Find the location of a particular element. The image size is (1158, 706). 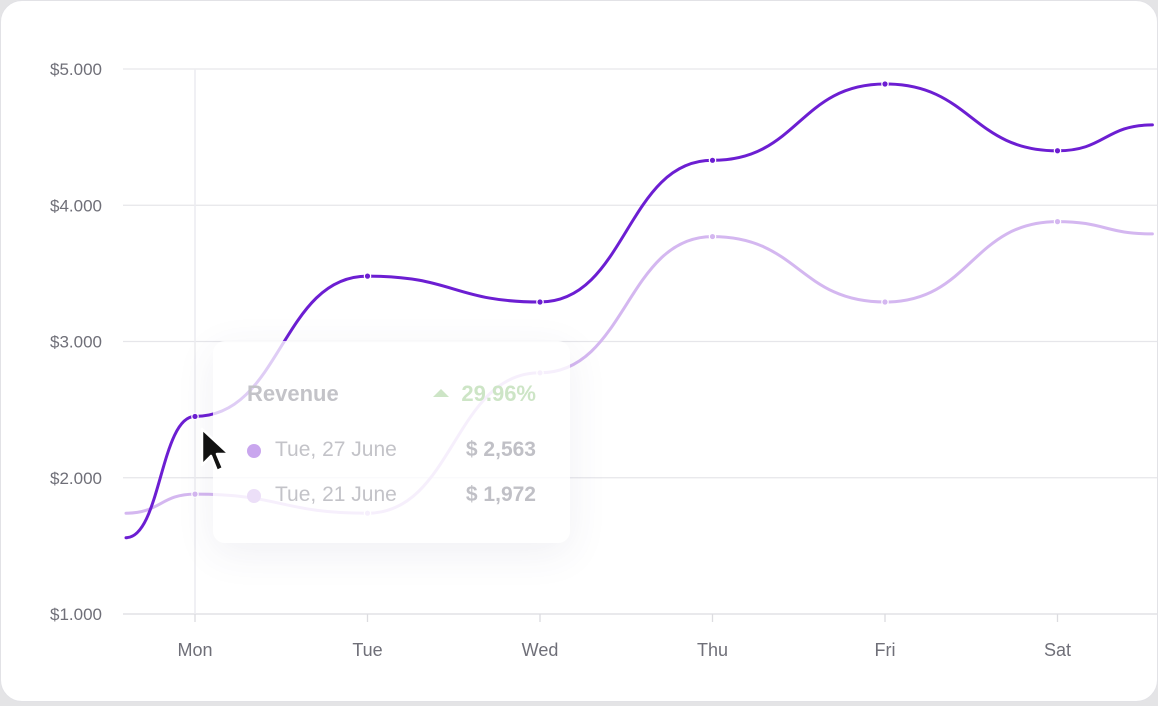

y-tick-label: $3.000 is located at coordinates (76, 342).